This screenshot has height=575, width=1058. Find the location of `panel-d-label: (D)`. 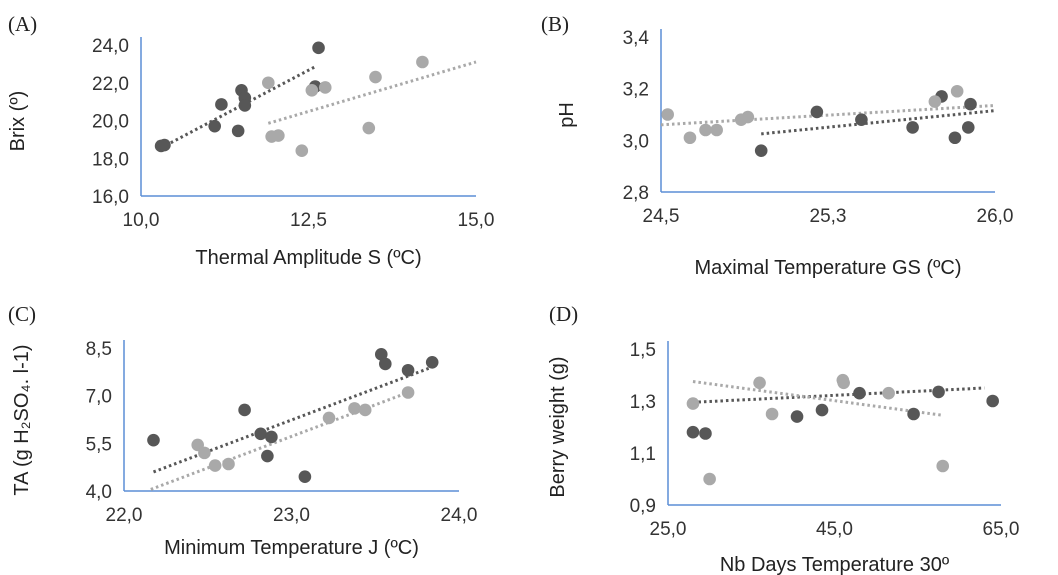

panel-d-label: (D) is located at coordinates (564, 314).